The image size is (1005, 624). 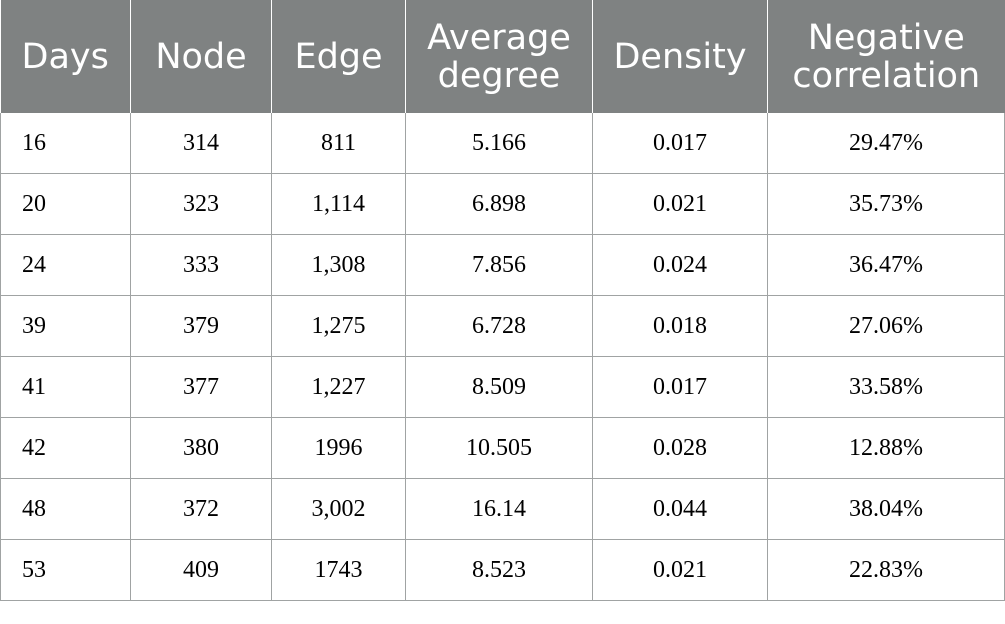 What do you see at coordinates (886, 265) in the screenshot?
I see `cell-negative-correlation: 36.47%` at bounding box center [886, 265].